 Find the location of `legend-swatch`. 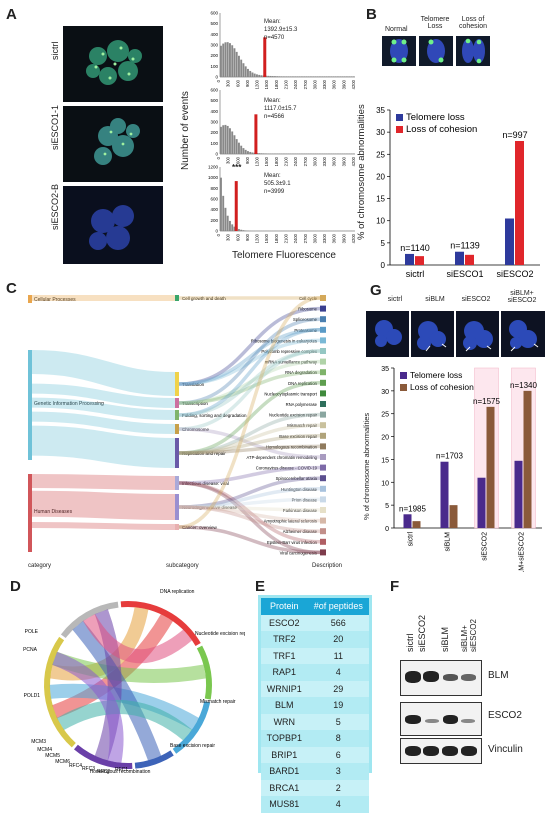

legend-swatch is located at coordinates (399, 129).